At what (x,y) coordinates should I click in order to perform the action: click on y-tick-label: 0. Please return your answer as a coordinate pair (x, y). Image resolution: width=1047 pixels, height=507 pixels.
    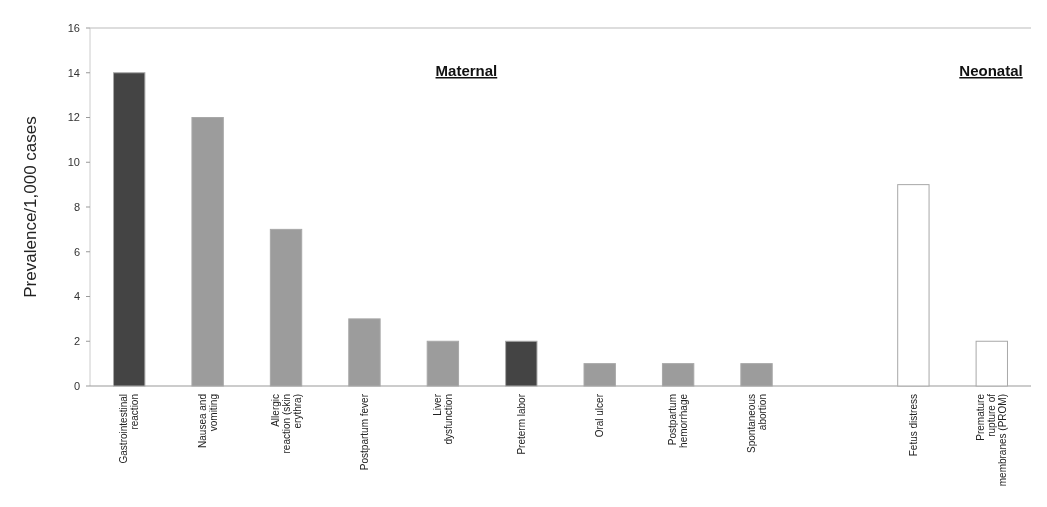
    Looking at the image, I should click on (76, 385).